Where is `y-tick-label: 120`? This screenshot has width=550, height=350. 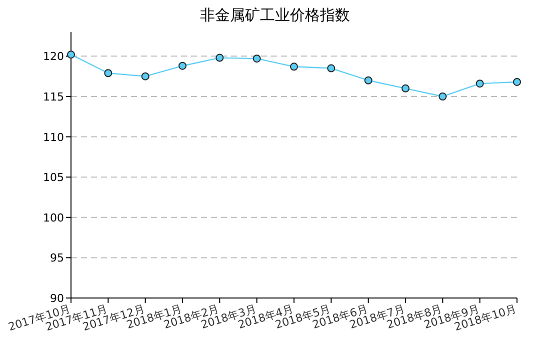
y-tick-label: 120 is located at coordinates (53, 57).